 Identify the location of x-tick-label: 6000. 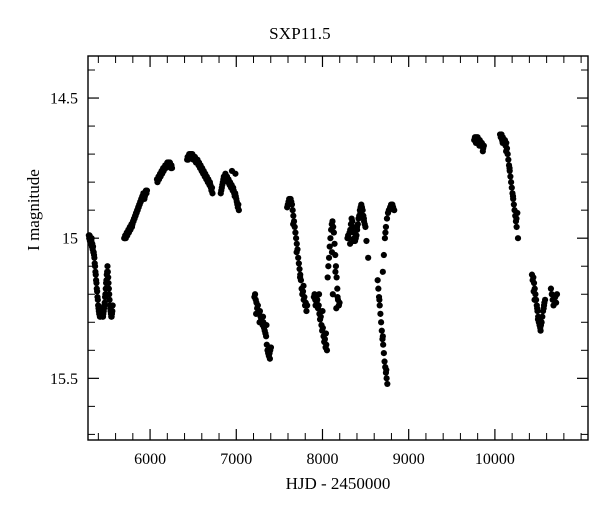
(150, 459).